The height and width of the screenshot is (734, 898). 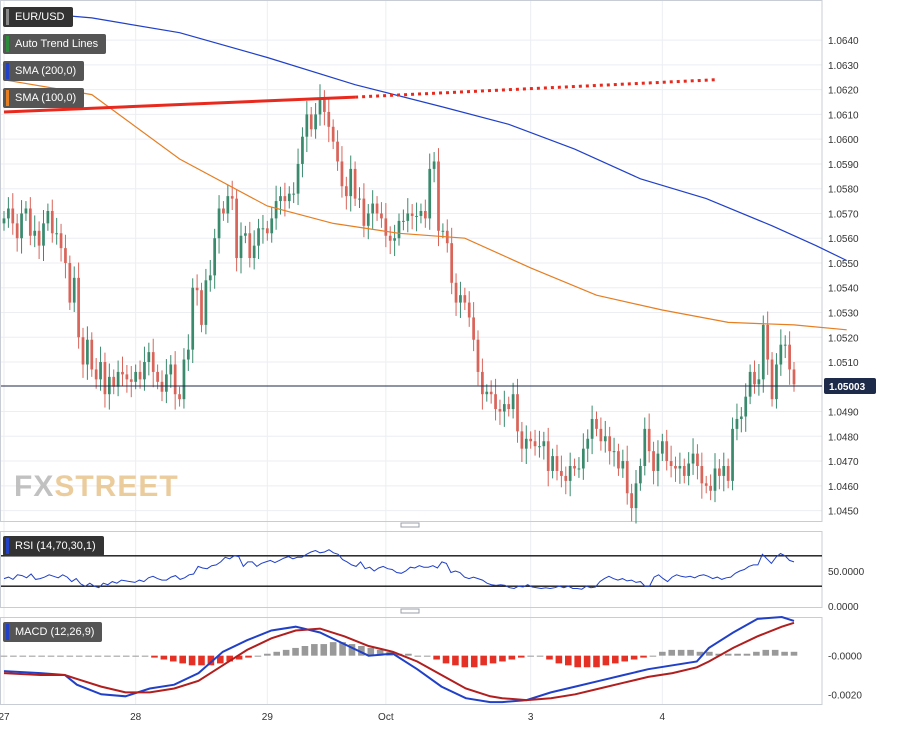 What do you see at coordinates (846, 572) in the screenshot?
I see `rsi-y-tick-label: 50.0000` at bounding box center [846, 572].